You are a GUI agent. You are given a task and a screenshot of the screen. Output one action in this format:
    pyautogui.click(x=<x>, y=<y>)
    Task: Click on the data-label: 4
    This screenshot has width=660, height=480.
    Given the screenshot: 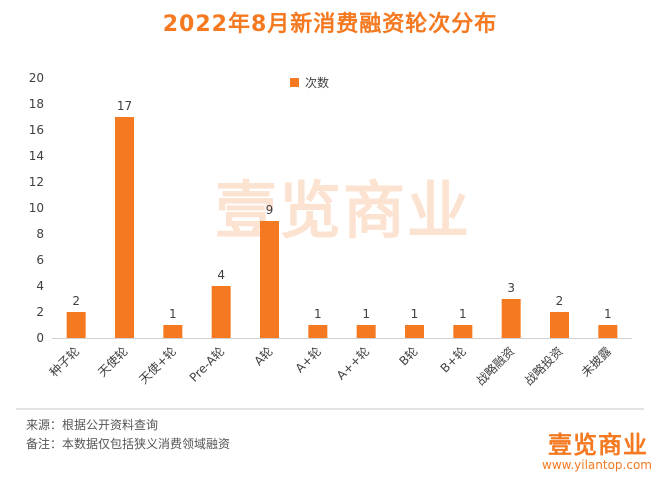 What is the action you would take?
    pyautogui.click(x=221, y=275)
    